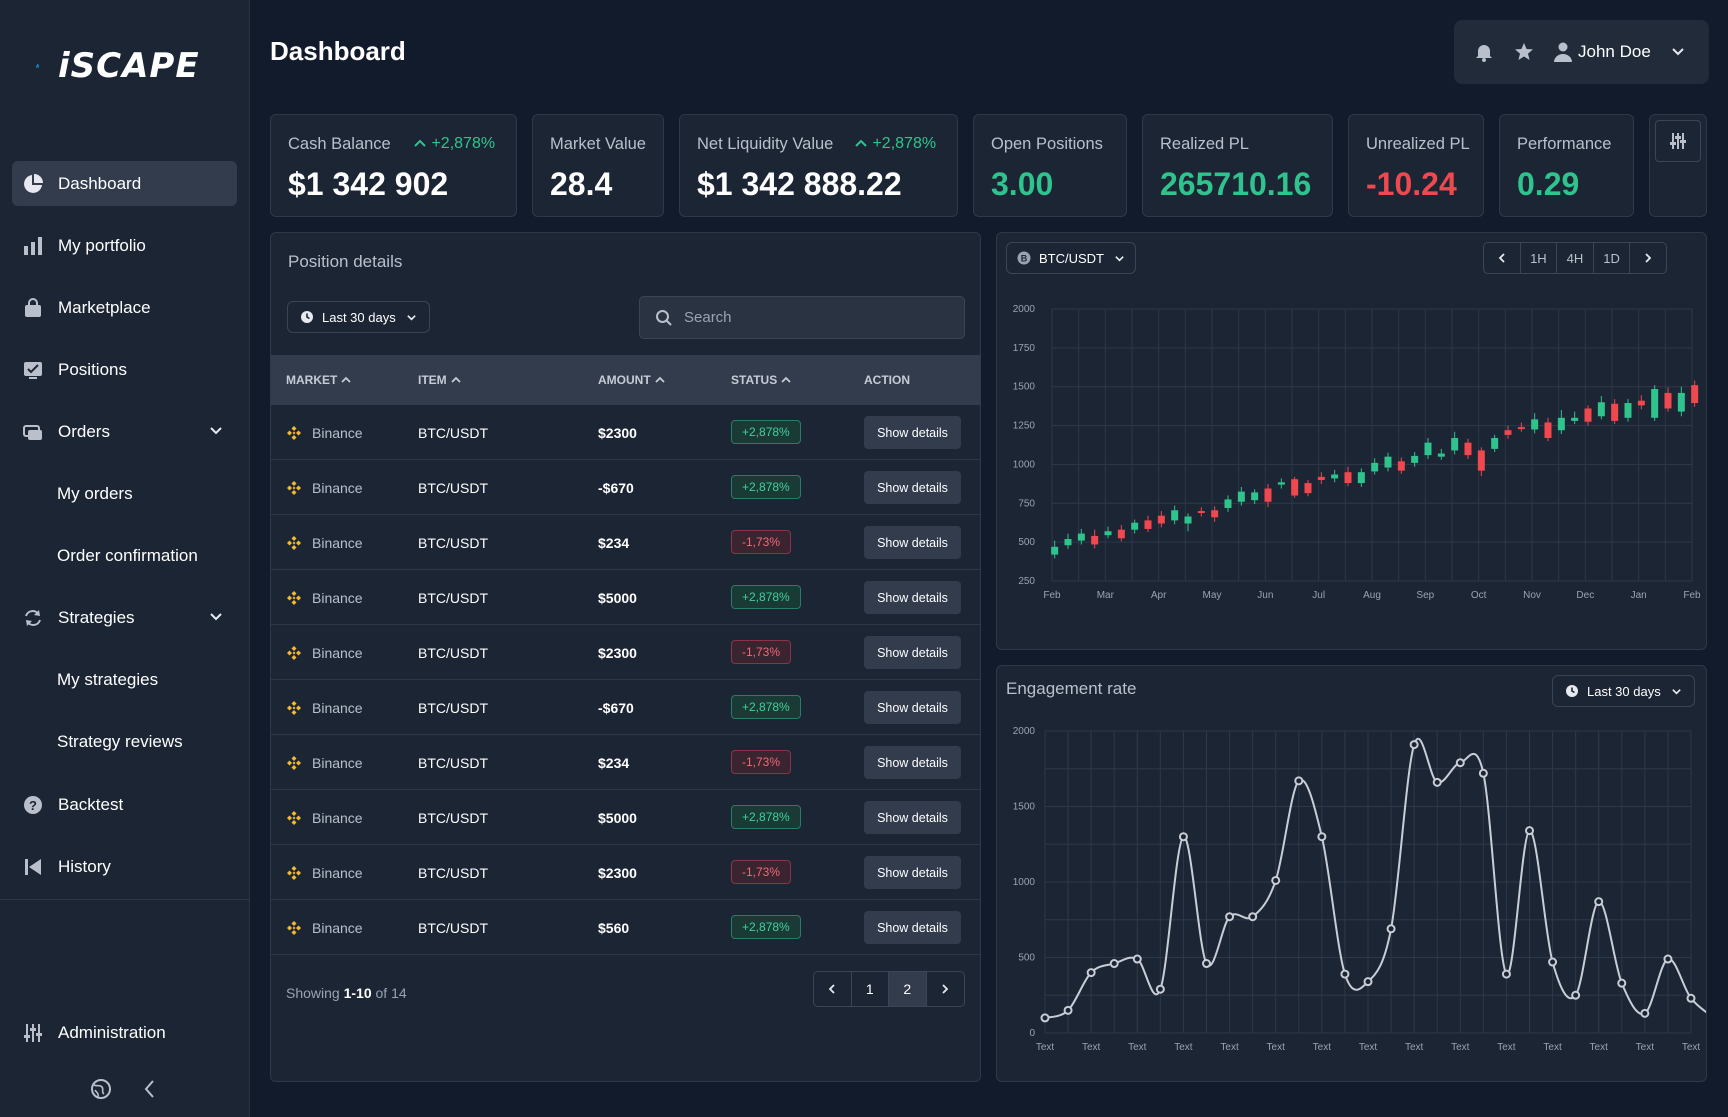  I want to click on status-badge: -1,73%, so click(761, 872).